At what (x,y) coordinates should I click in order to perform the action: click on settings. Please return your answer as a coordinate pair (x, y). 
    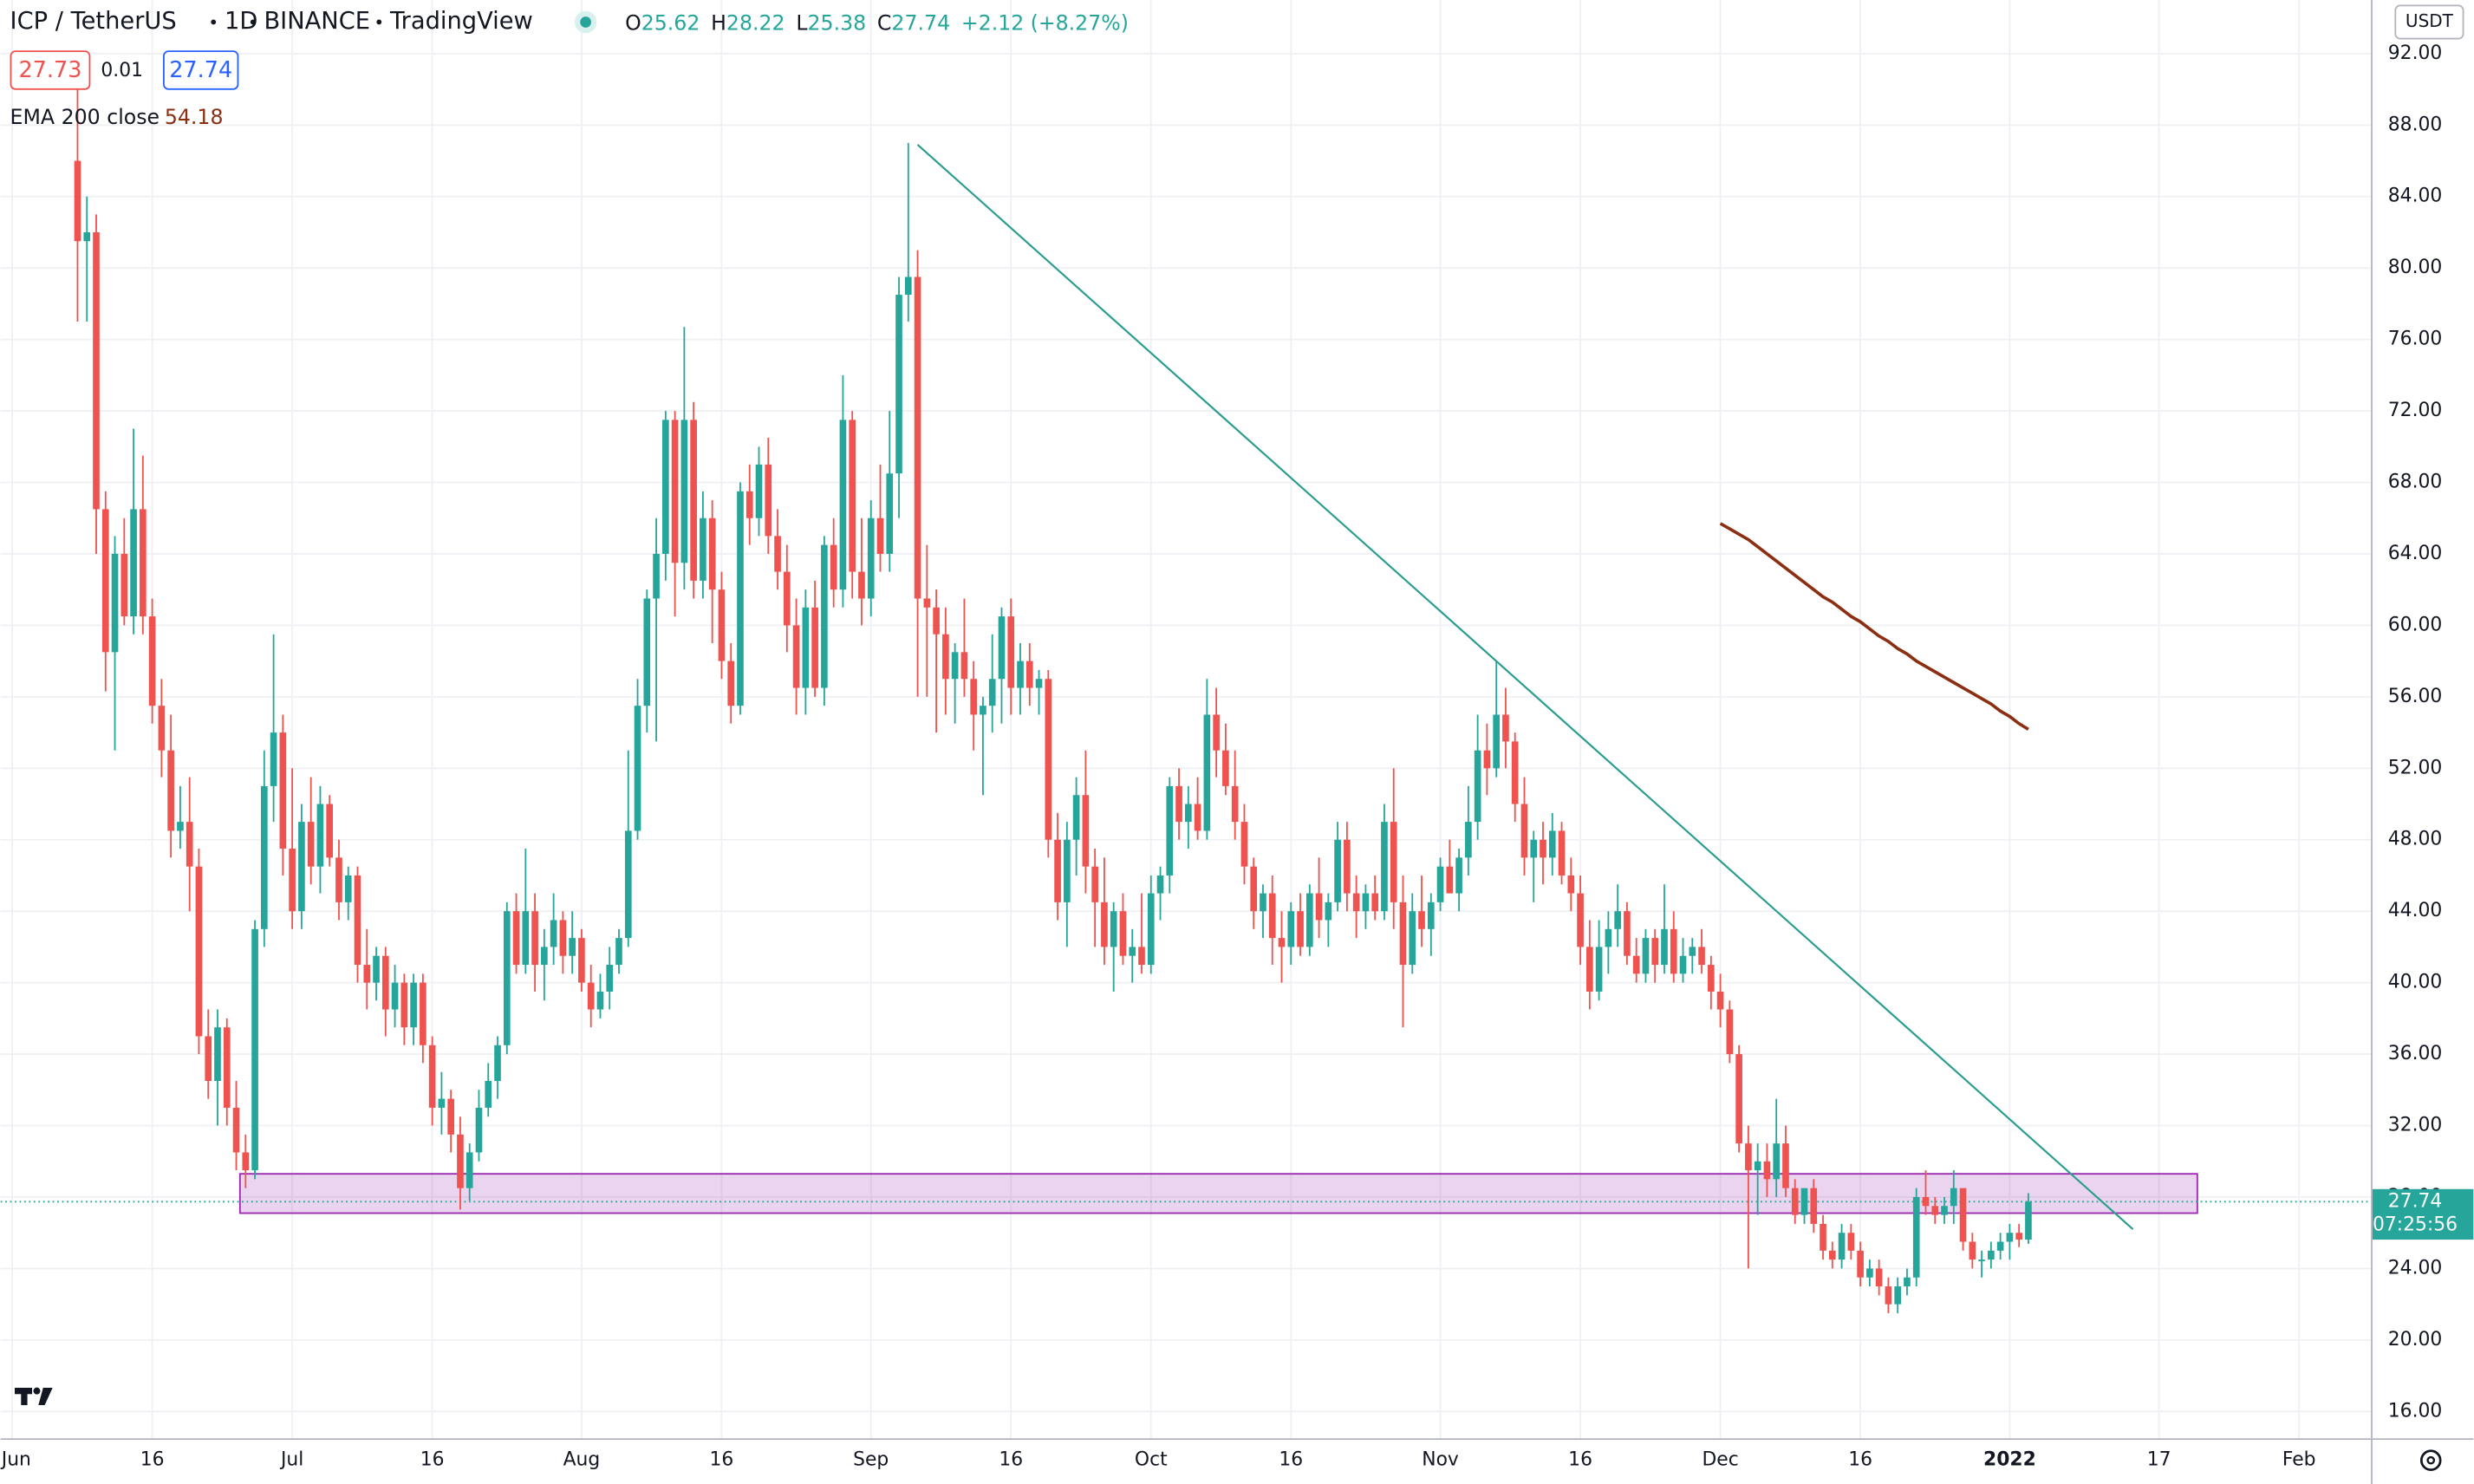
    Looking at the image, I should click on (2430, 1460).